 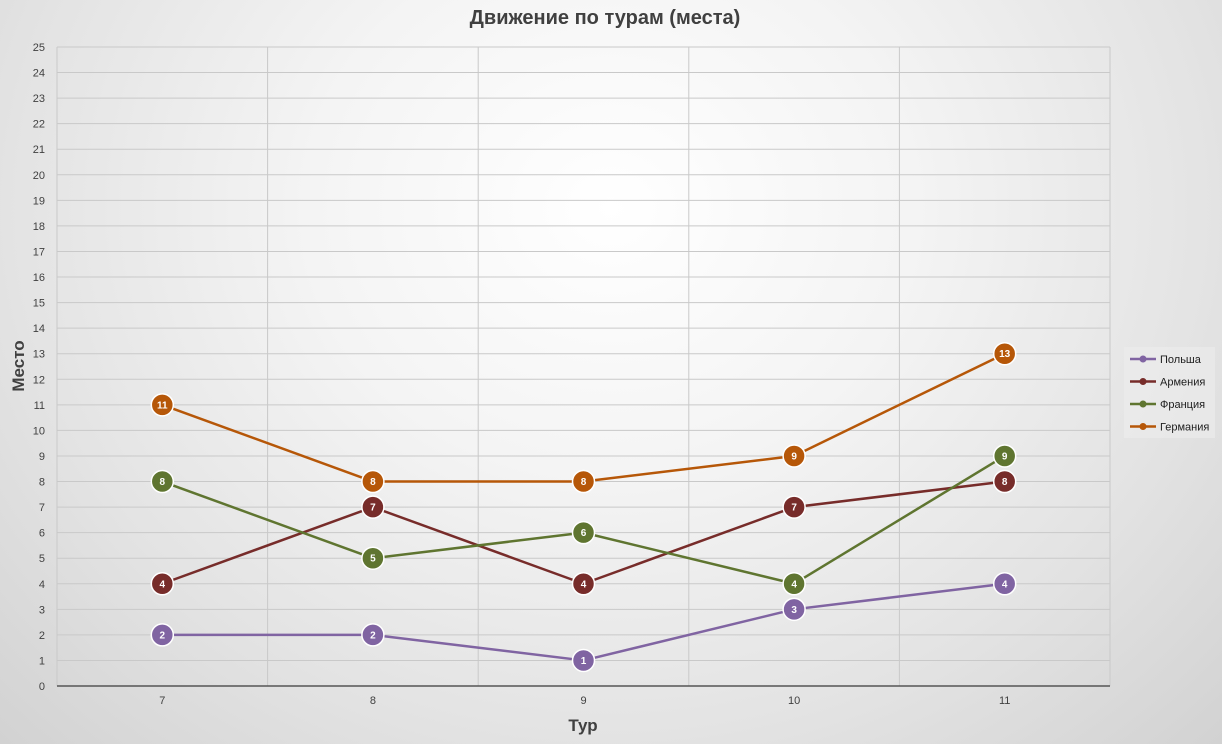 What do you see at coordinates (39, 252) in the screenshot?
I see `y-tick-label: 17` at bounding box center [39, 252].